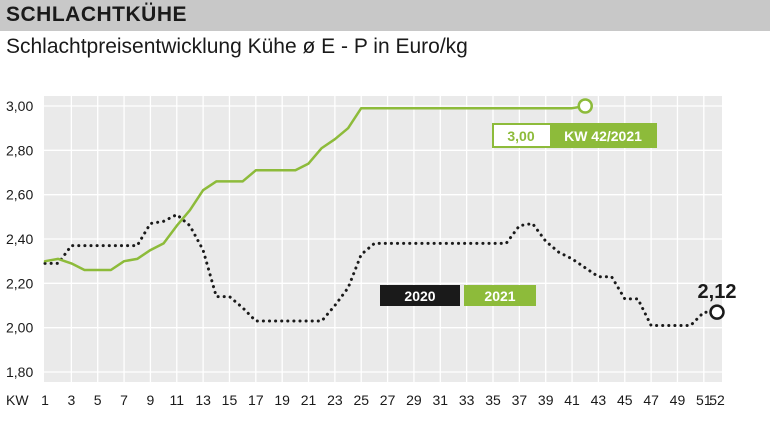  I want to click on x-tick-label: 29, so click(414, 400).